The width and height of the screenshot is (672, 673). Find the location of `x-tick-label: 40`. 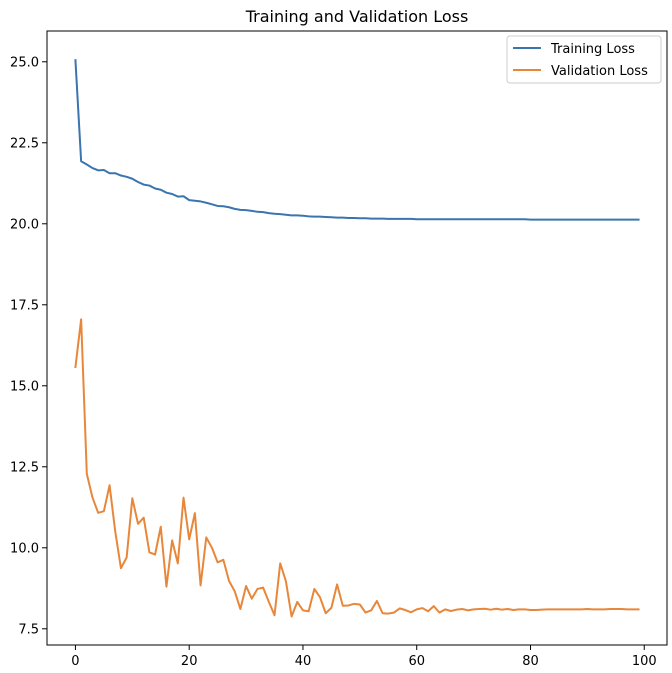

x-tick-label: 40 is located at coordinates (303, 661).